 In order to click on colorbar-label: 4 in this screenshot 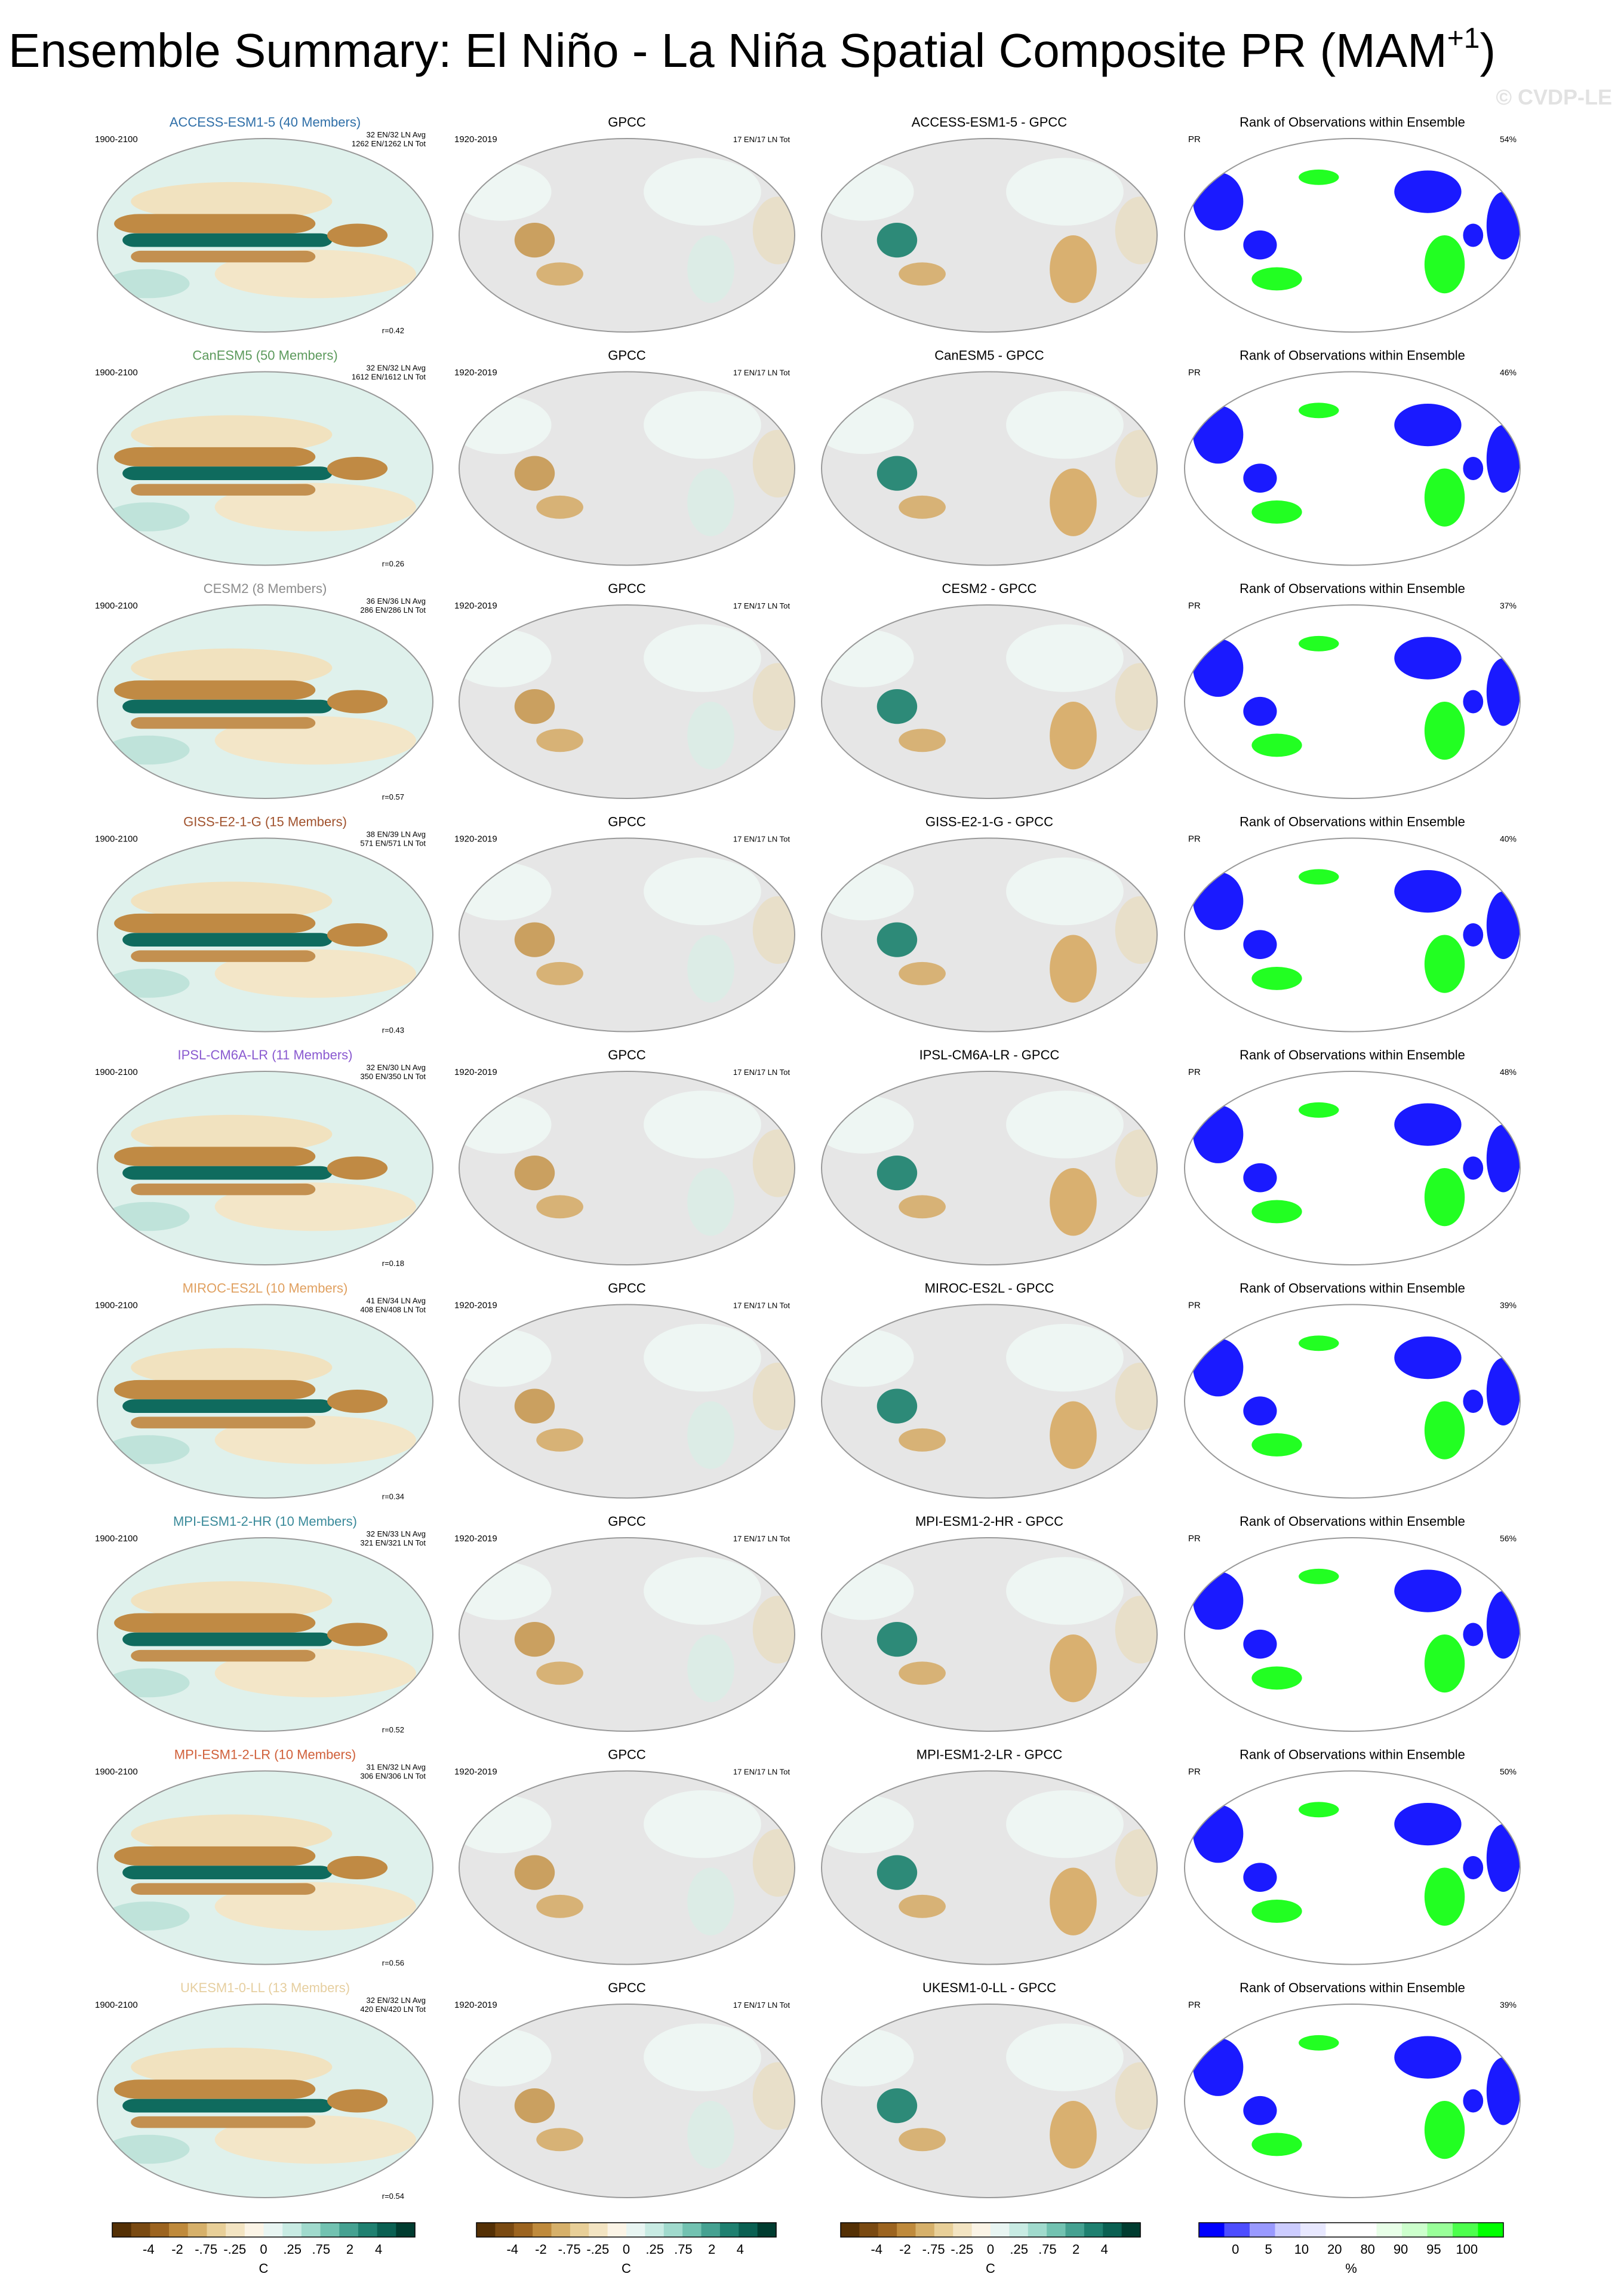, I will do `click(378, 2249)`.